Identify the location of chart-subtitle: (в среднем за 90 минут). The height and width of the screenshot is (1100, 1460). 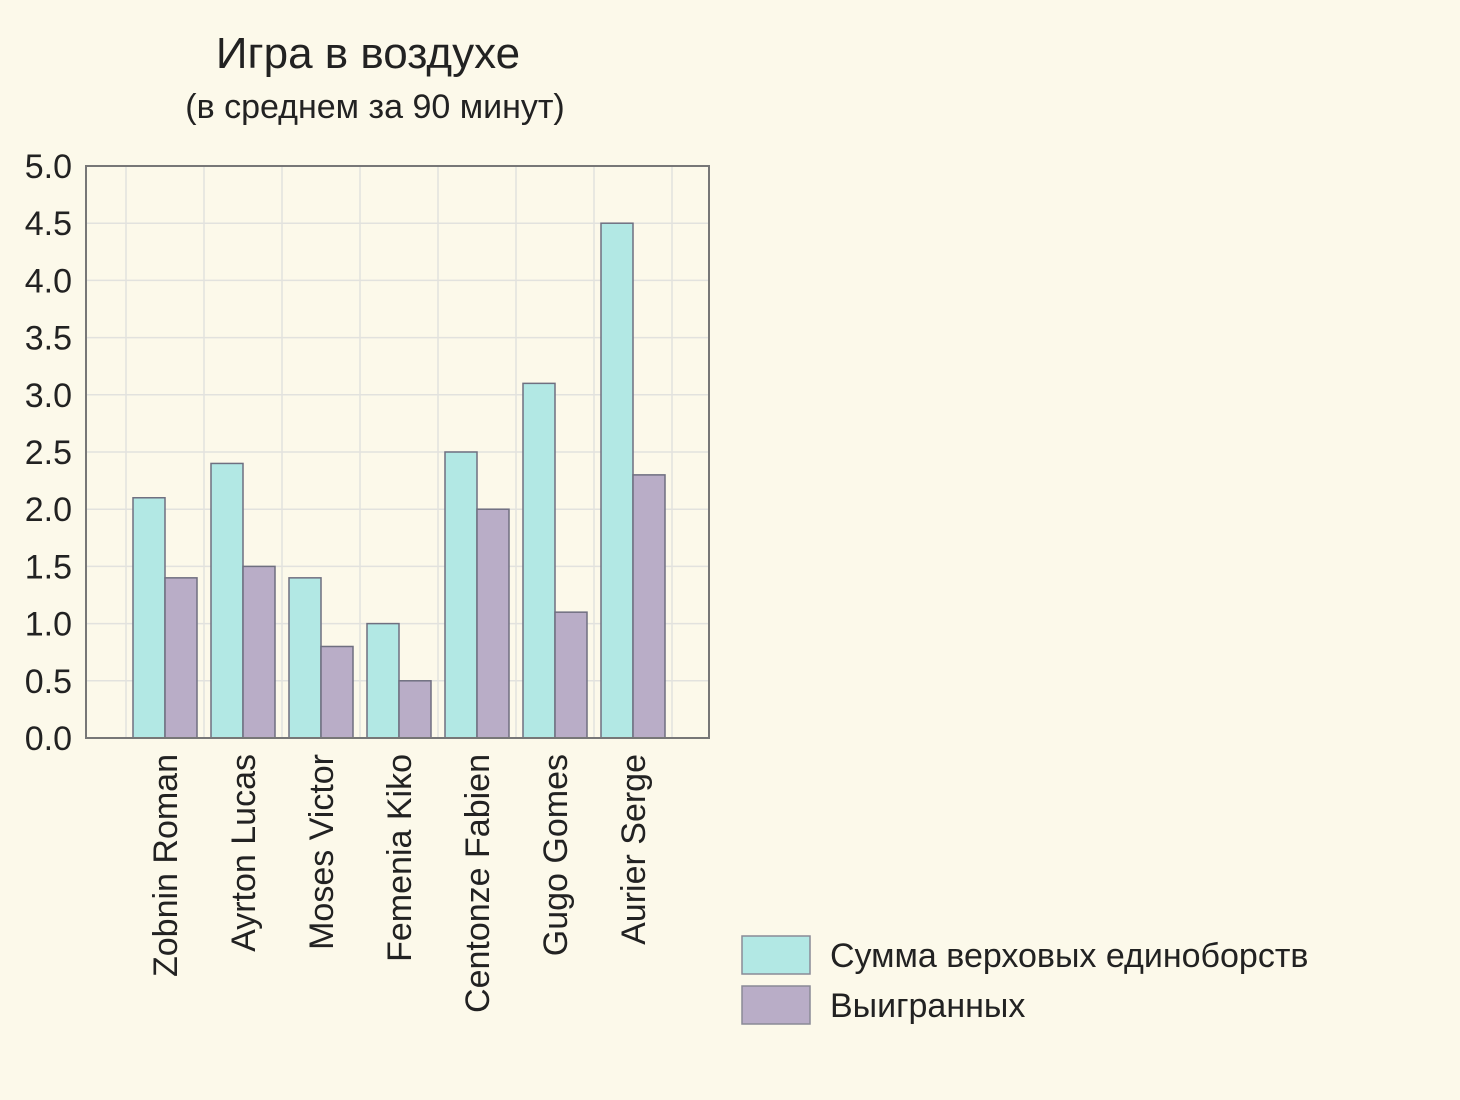
(375, 107).